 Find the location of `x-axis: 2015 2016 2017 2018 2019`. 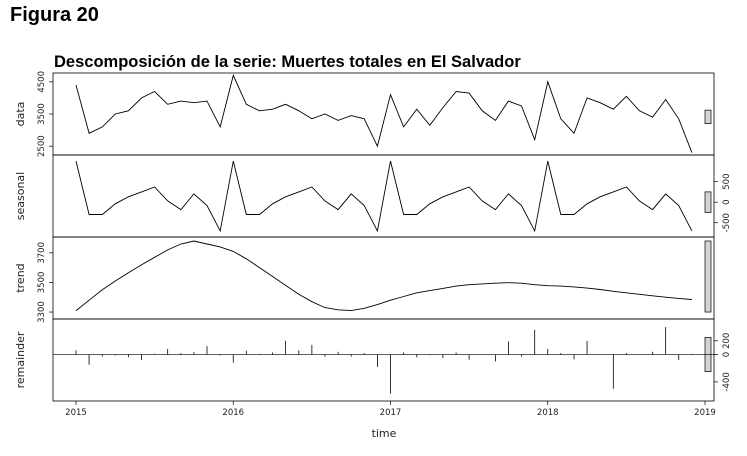

x-axis: 2015 2016 2017 2018 2019 is located at coordinates (390, 409).